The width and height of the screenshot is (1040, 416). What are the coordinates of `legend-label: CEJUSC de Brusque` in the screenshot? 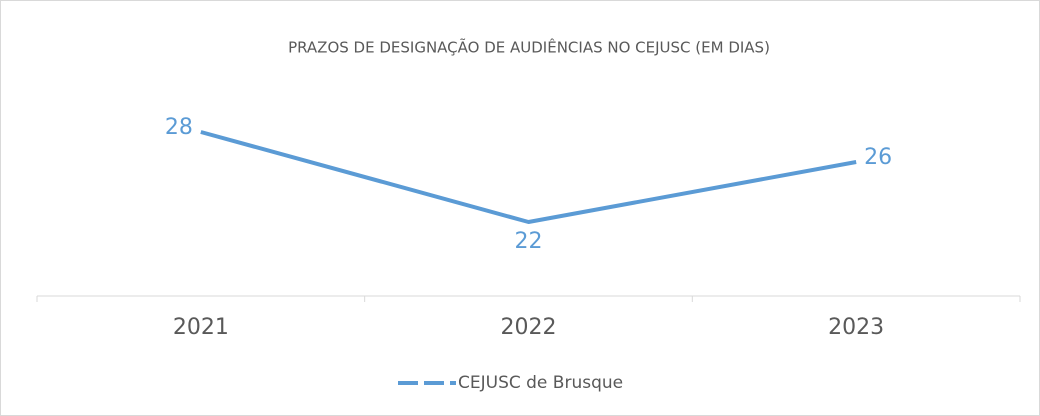 It's located at (540, 383).